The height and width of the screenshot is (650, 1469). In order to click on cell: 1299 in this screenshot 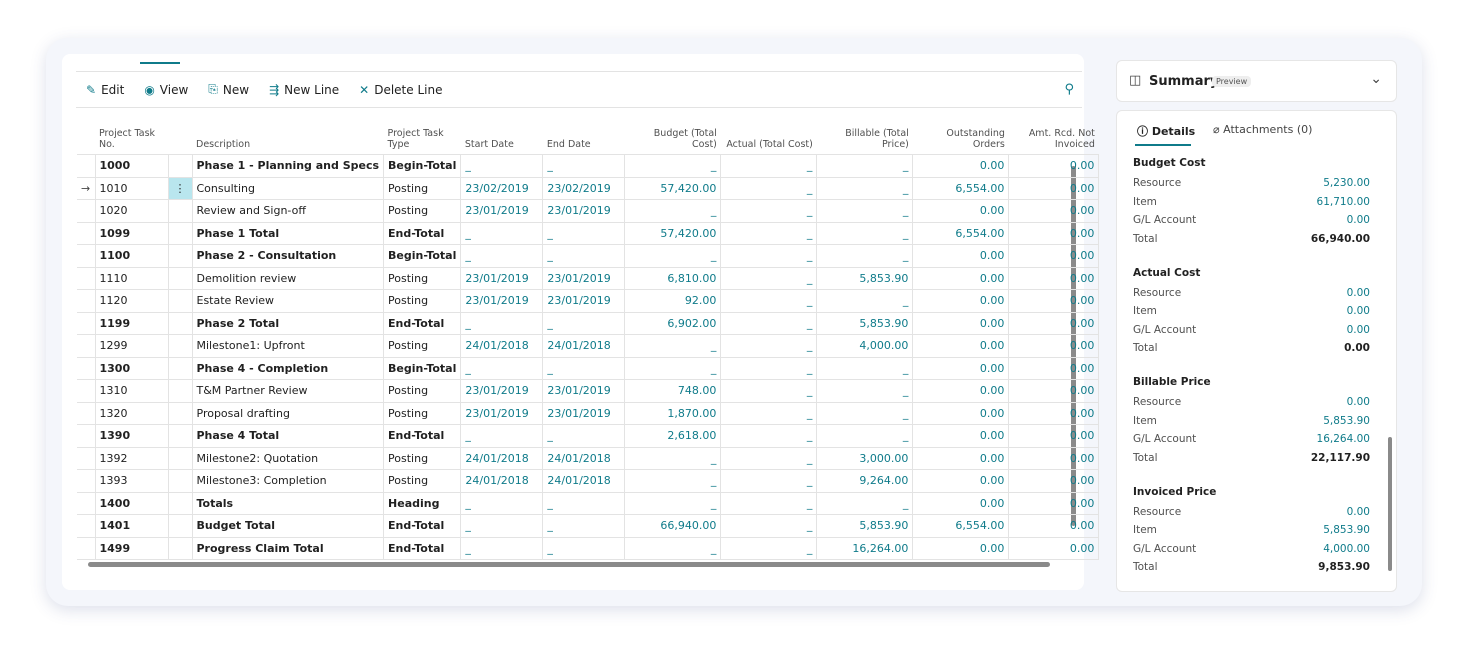, I will do `click(131, 346)`.